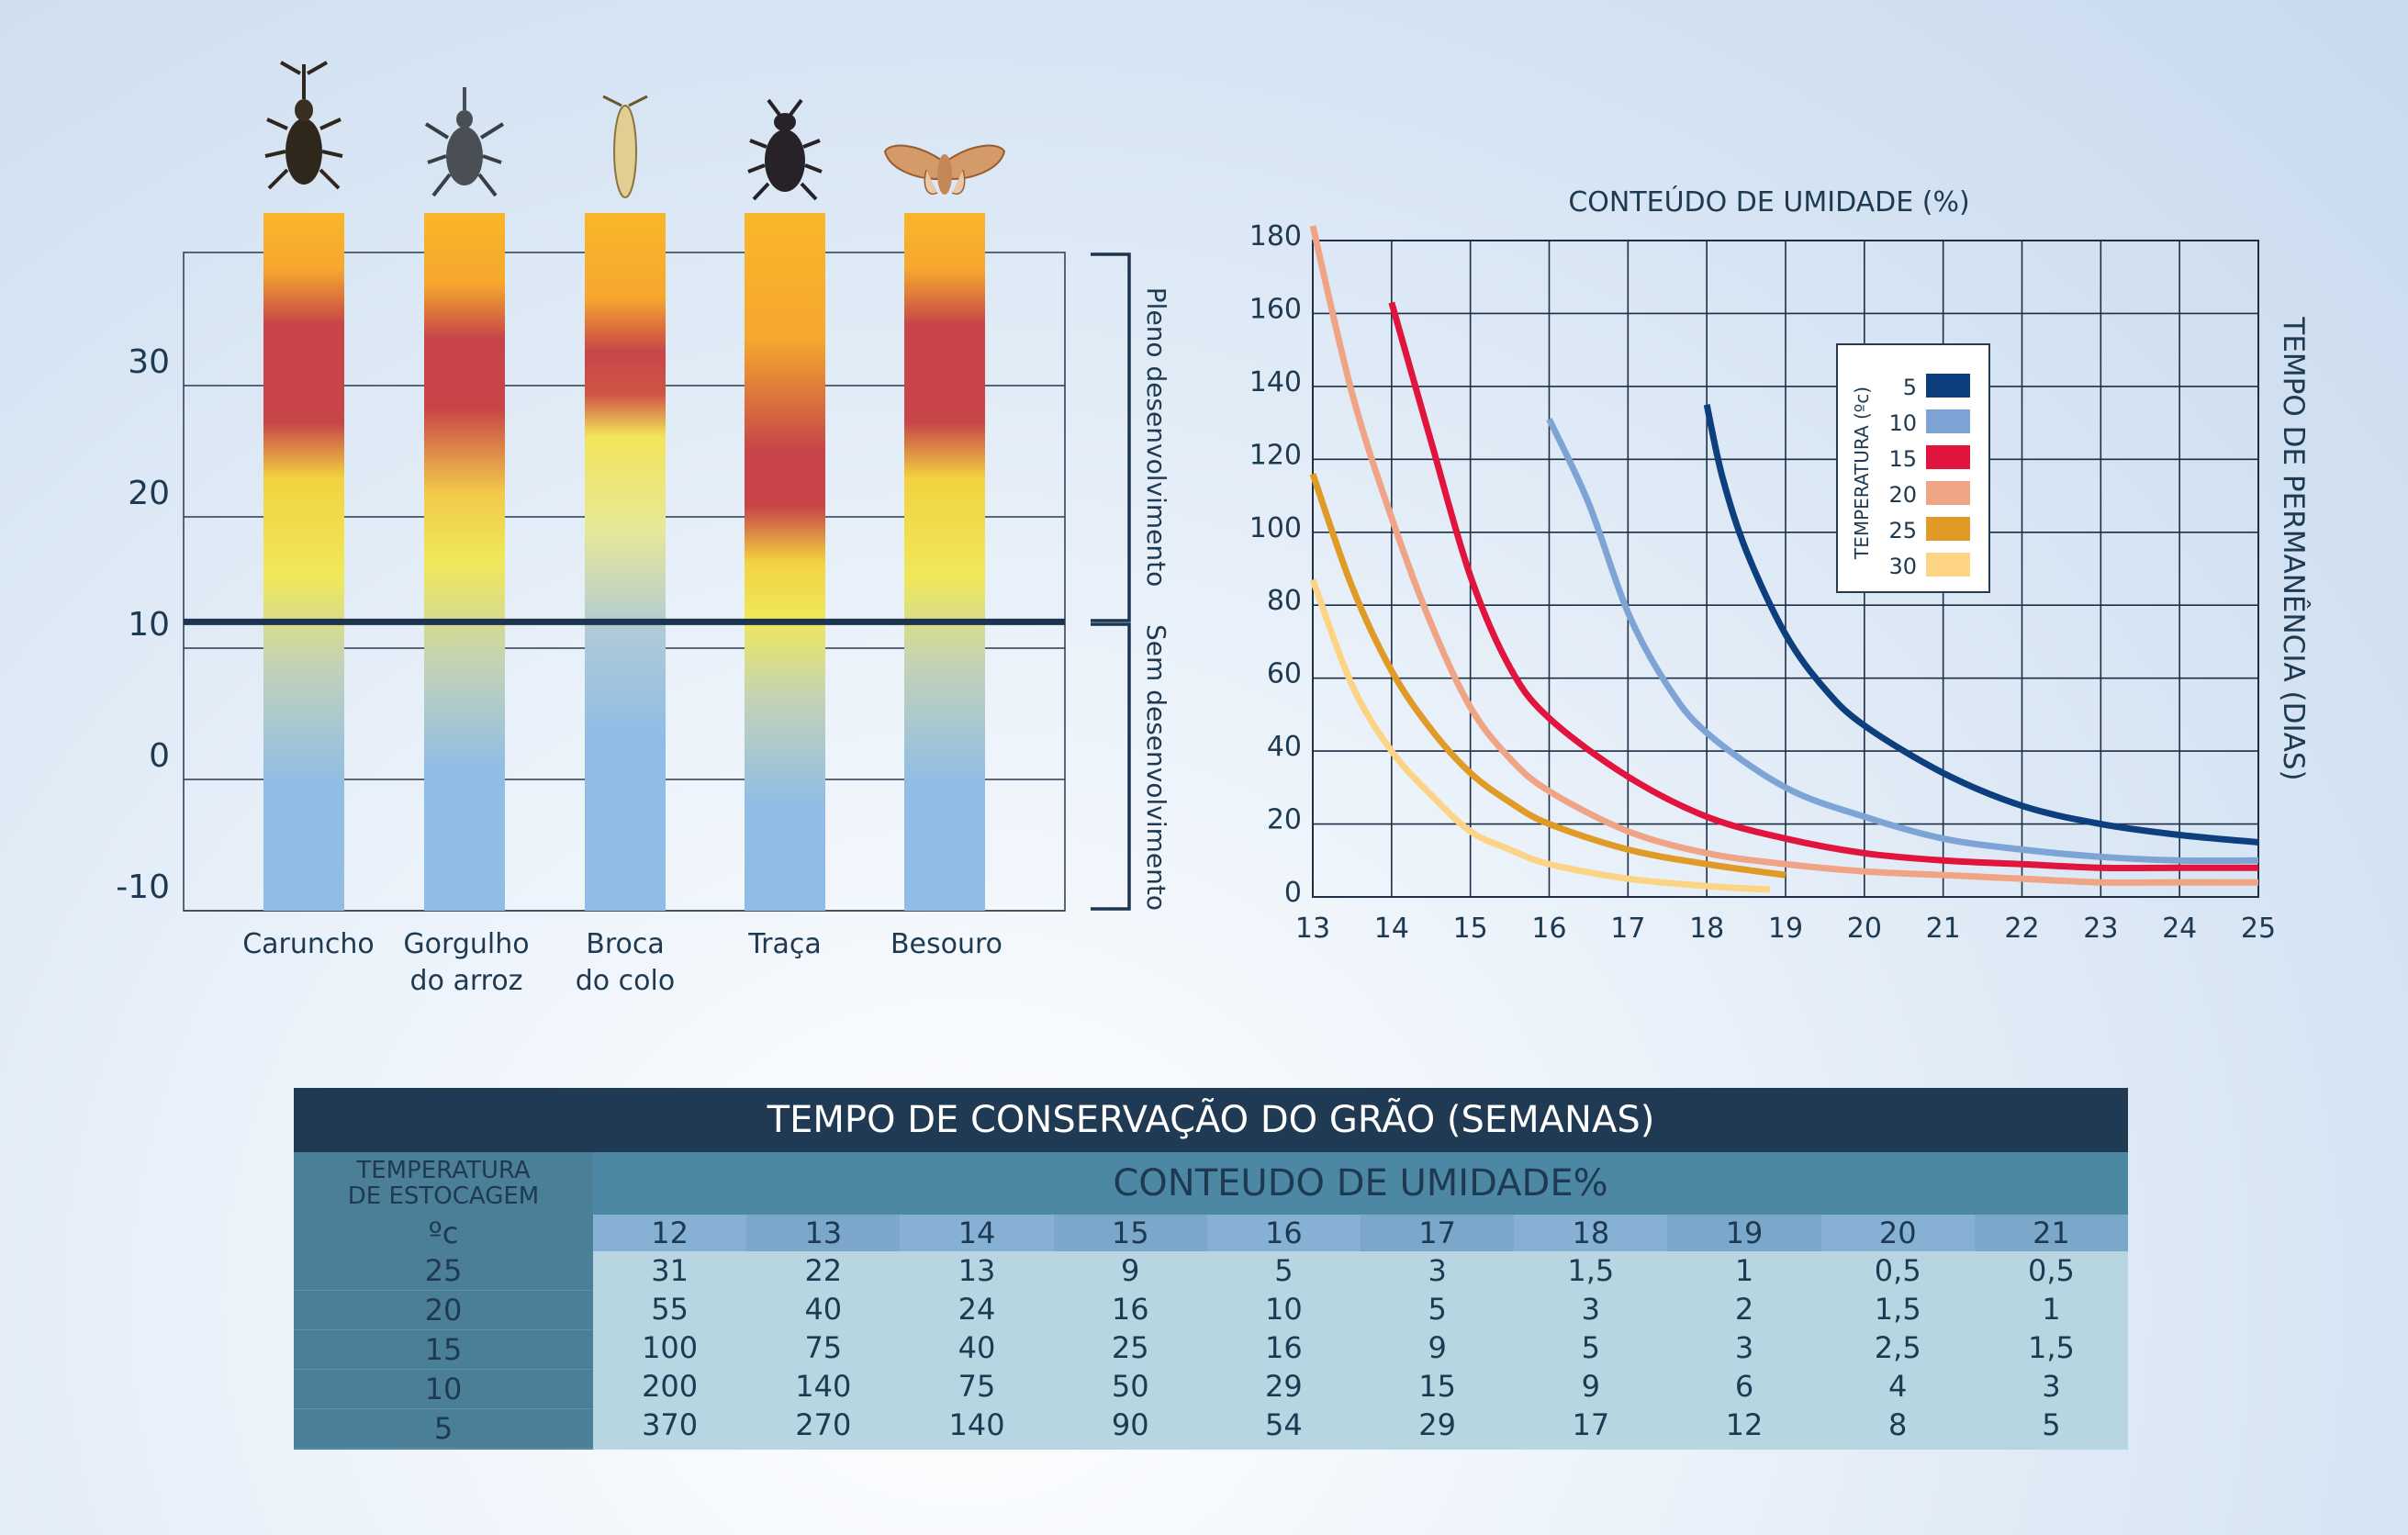 The image size is (2408, 1535). I want to click on table-side-header-line2: DE ESTOCAGEM, so click(443, 1196).